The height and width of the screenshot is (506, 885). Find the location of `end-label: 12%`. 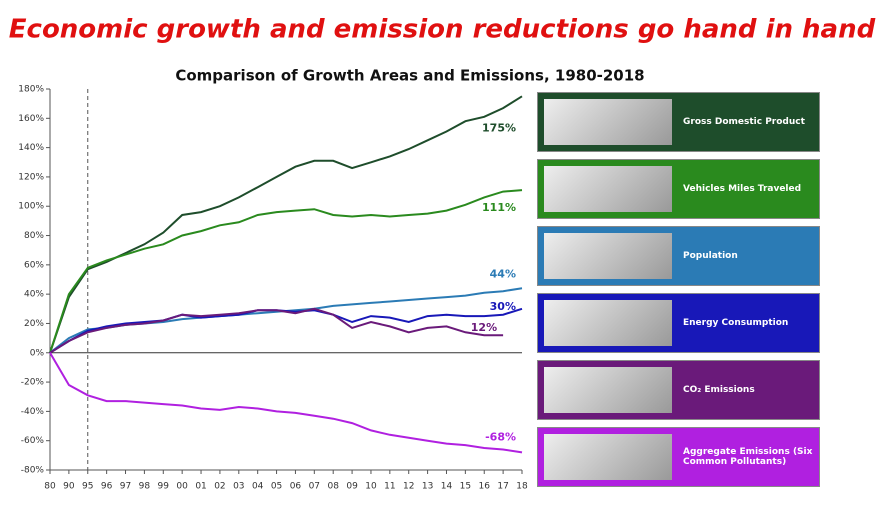

end-label: 12% is located at coordinates (484, 327).